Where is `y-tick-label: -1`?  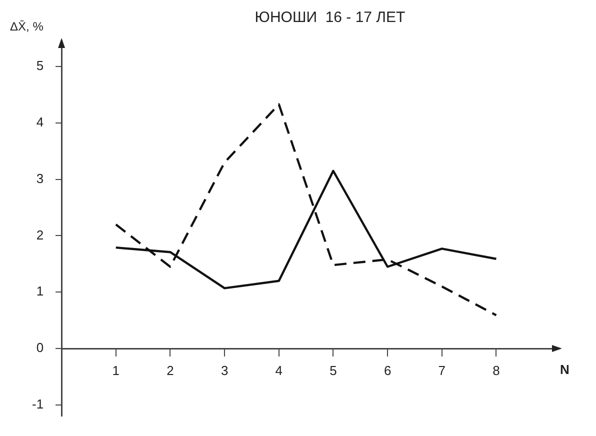
y-tick-label: -1 is located at coordinates (38, 404).